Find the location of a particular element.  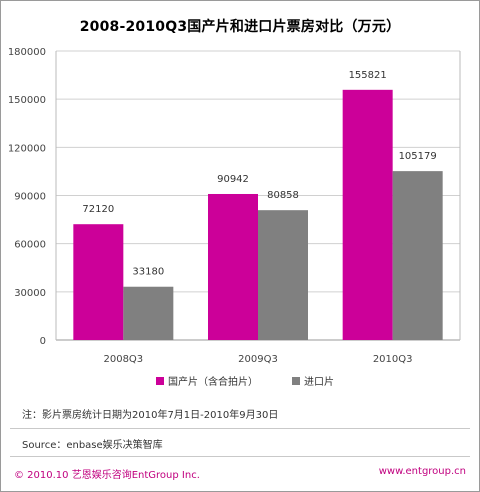

legend: 国产片（含合拍片） 进口片 is located at coordinates (245, 381).